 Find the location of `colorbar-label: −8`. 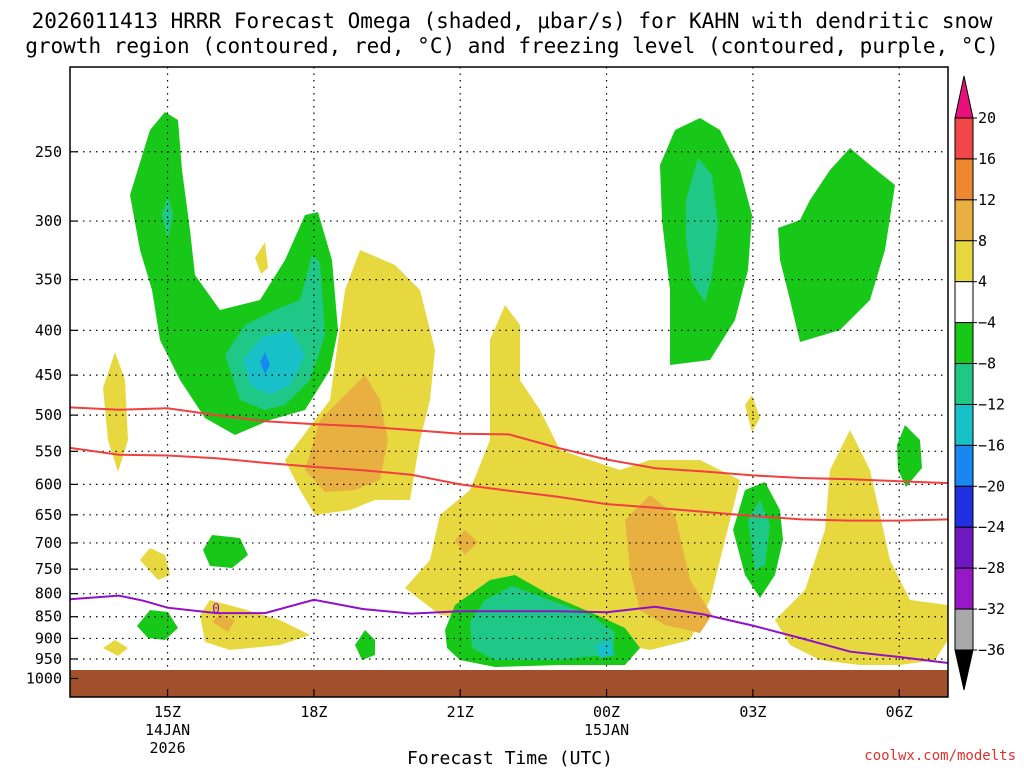

colorbar-label: −8 is located at coordinates (987, 364).